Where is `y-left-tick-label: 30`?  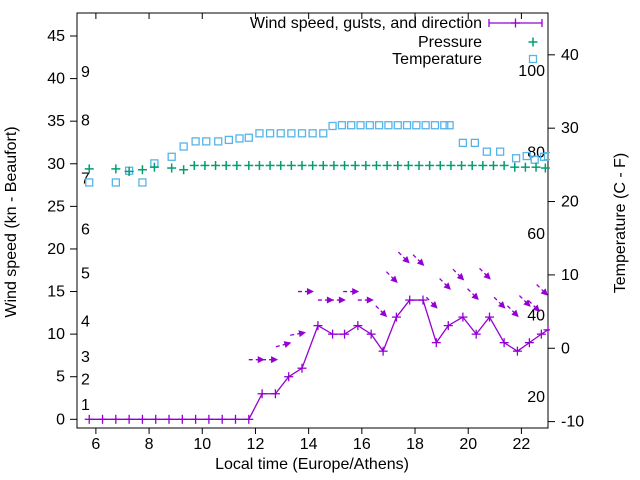 y-left-tick-label: 30 is located at coordinates (56, 164).